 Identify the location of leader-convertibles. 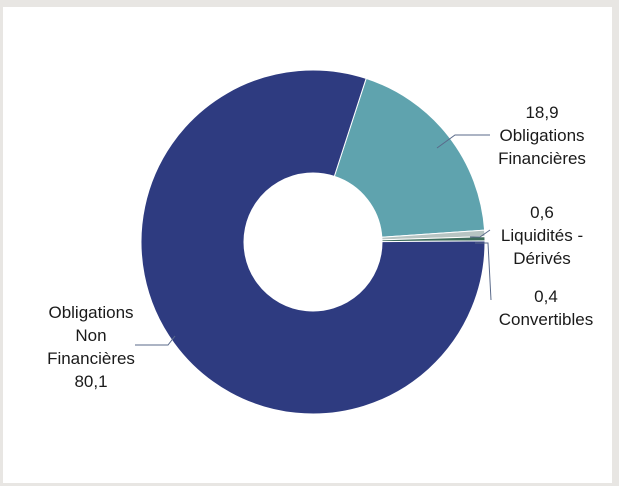
(483, 271).